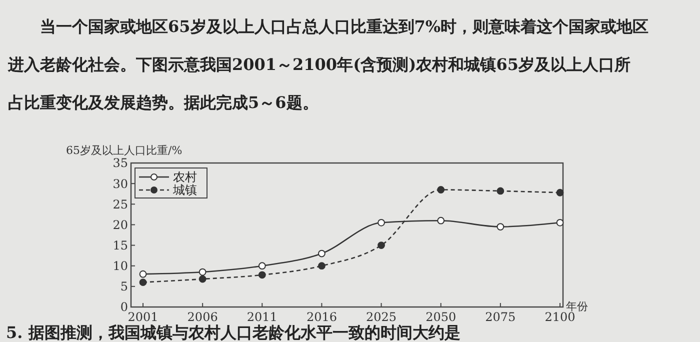 The width and height of the screenshot is (700, 342). What do you see at coordinates (500, 317) in the screenshot?
I see `x-tick-label: 2075` at bounding box center [500, 317].